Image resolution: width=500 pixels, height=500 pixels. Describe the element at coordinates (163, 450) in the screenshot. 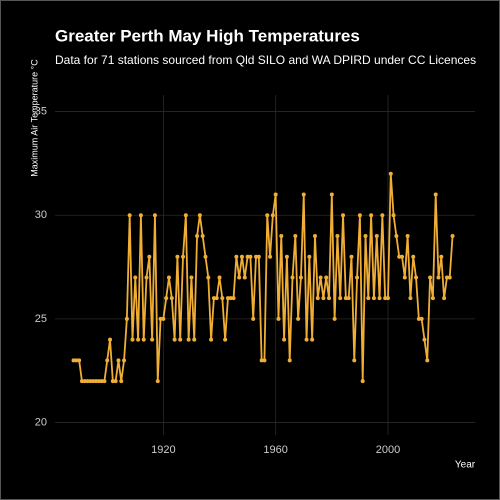

I see `x-tick-label: 1920` at that location.